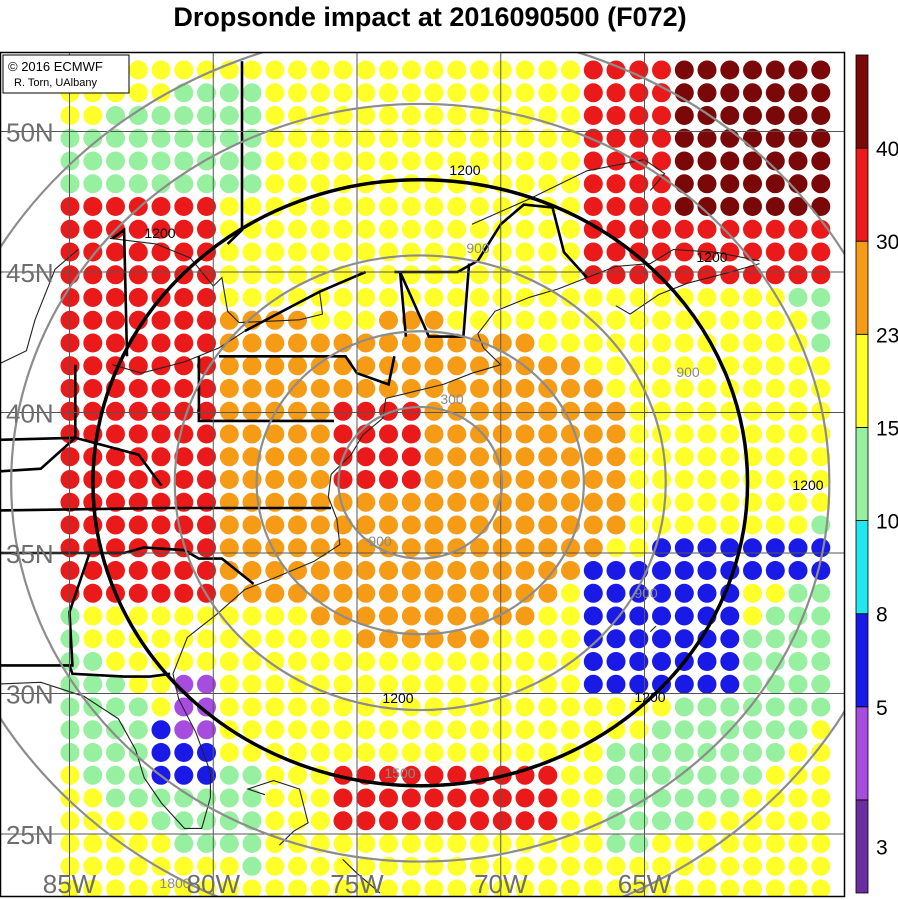 Image resolution: width=898 pixels, height=900 pixels. Describe the element at coordinates (862, 101) in the screenshot. I see `colorbar-swatch` at that location.